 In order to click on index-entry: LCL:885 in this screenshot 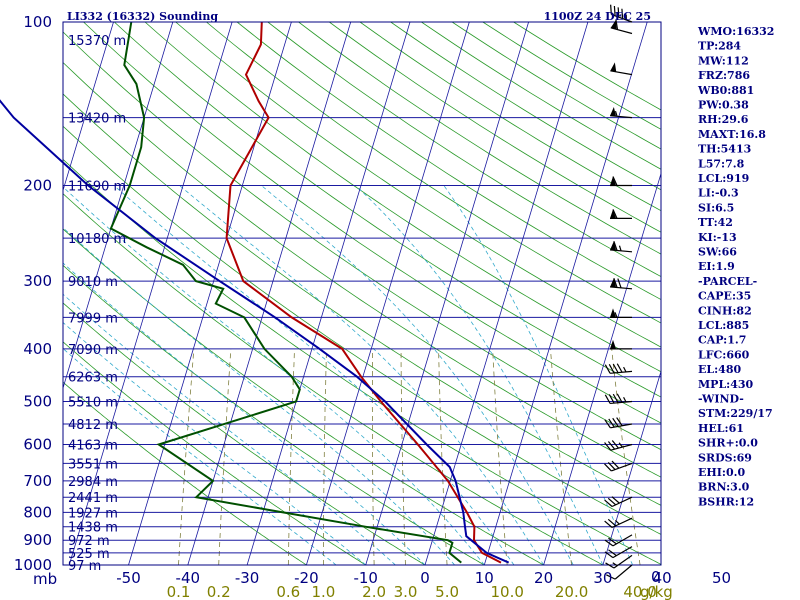, I will do `click(723, 325)`.